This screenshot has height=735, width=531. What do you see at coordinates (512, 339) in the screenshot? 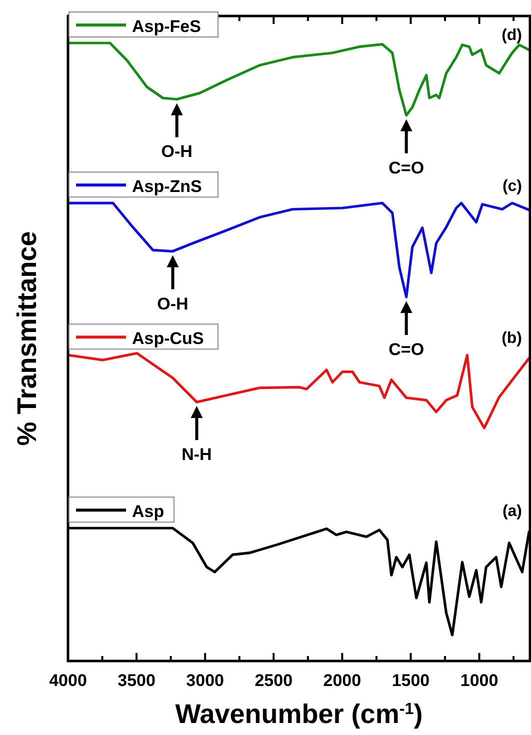
I see `annotation: (b)` at bounding box center [512, 339].